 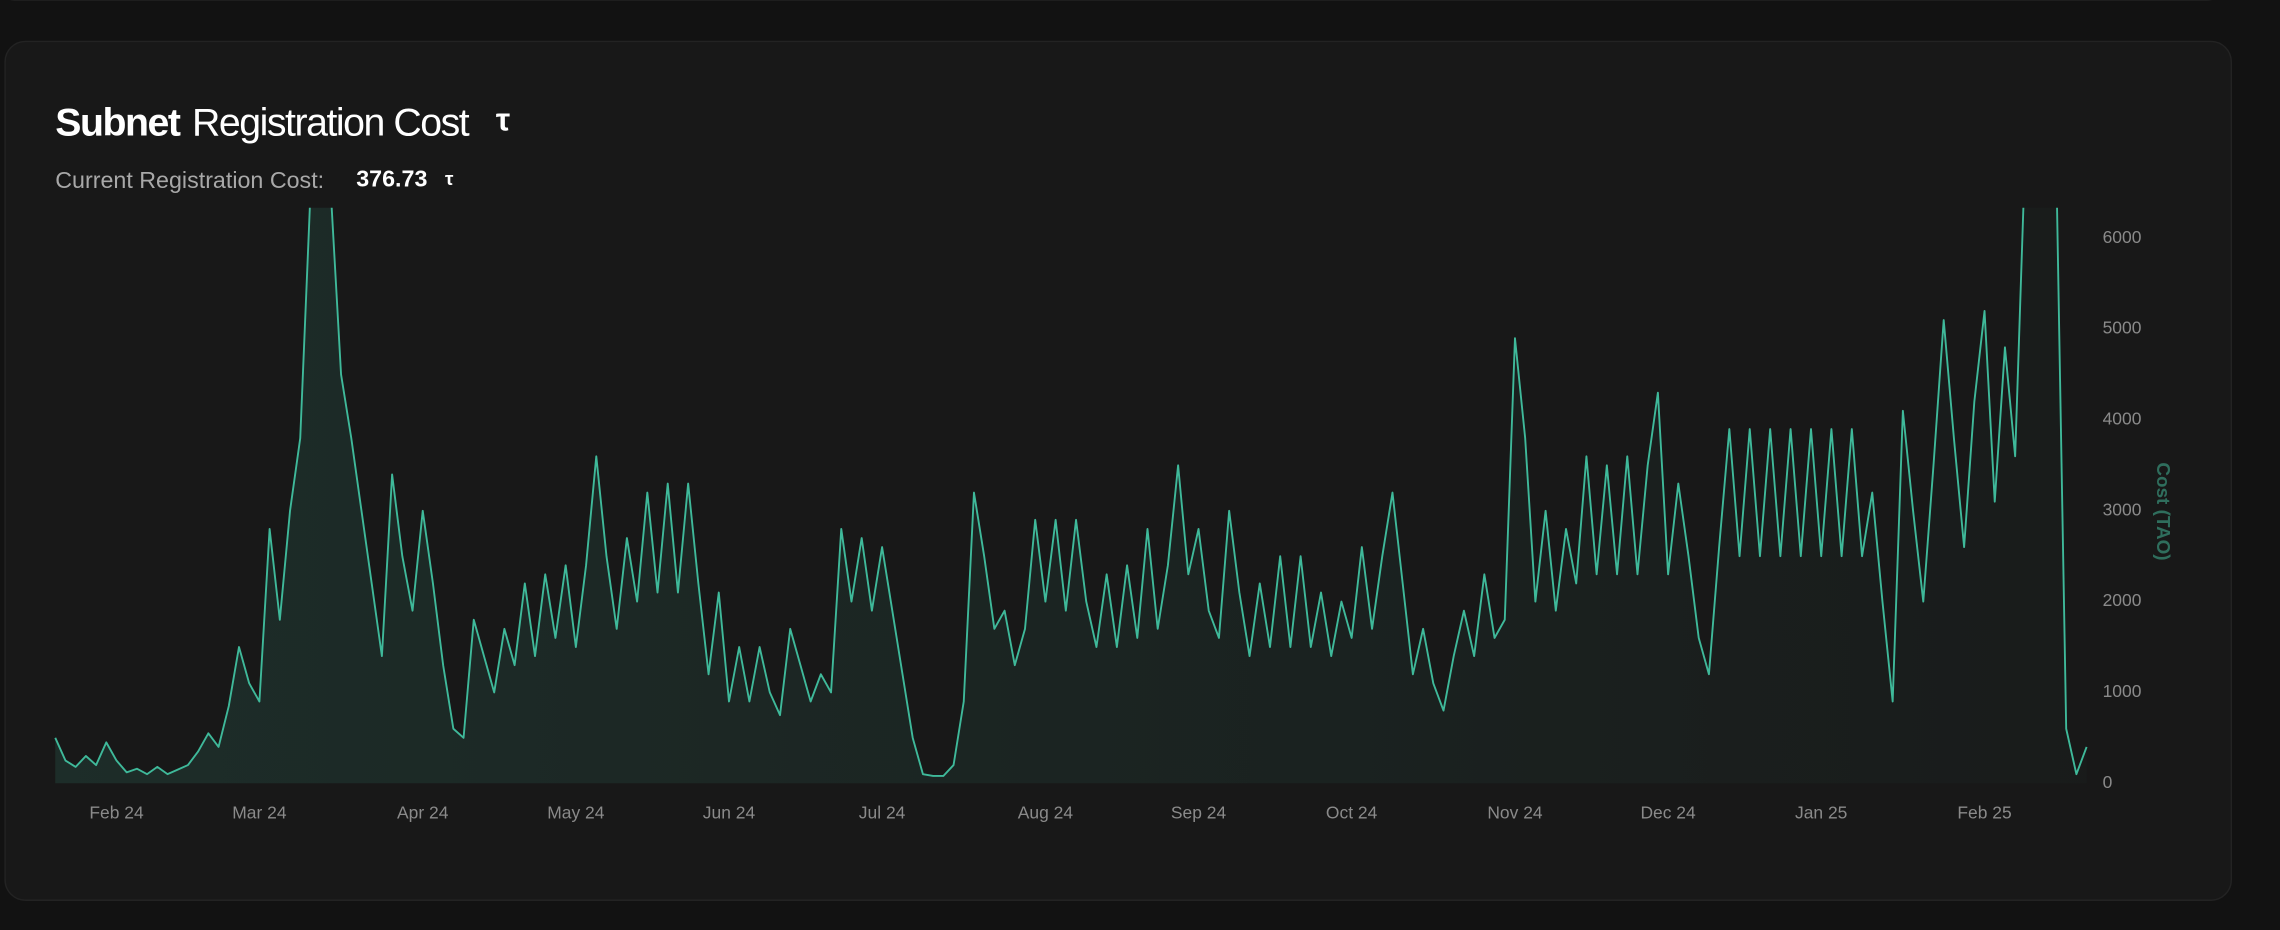 What do you see at coordinates (2162, 511) in the screenshot?
I see `y-axis-label: Cost (TAO)` at bounding box center [2162, 511].